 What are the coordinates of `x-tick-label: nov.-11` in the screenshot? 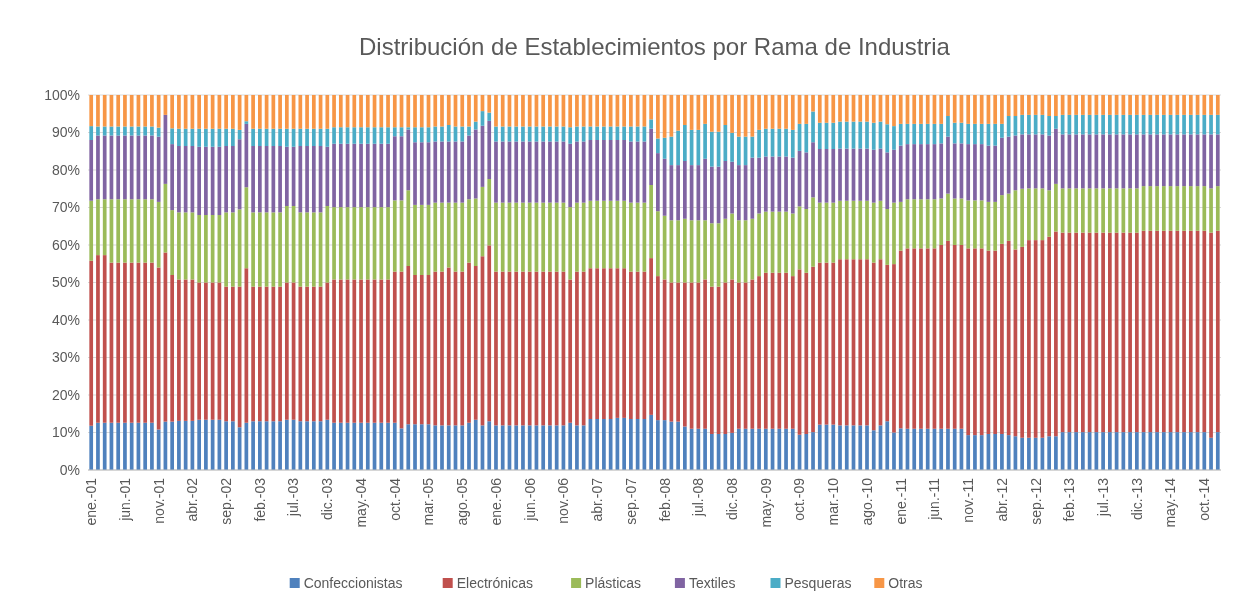 It's located at (968, 500).